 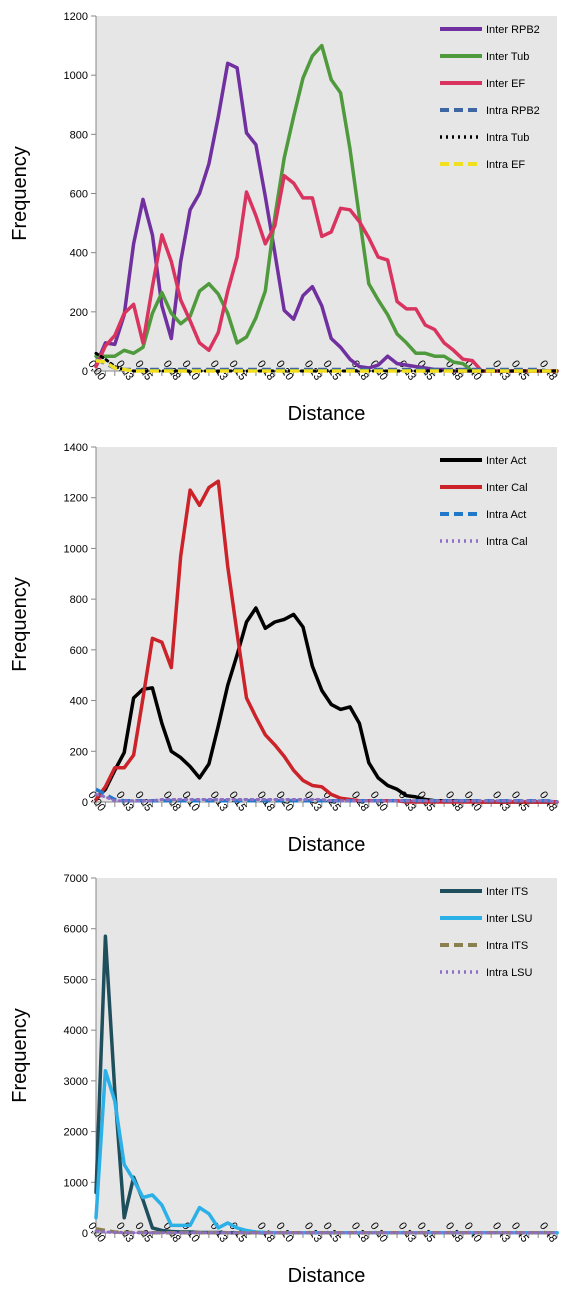 I want to click on series-line-intra-lsu, so click(x=326, y=1232).